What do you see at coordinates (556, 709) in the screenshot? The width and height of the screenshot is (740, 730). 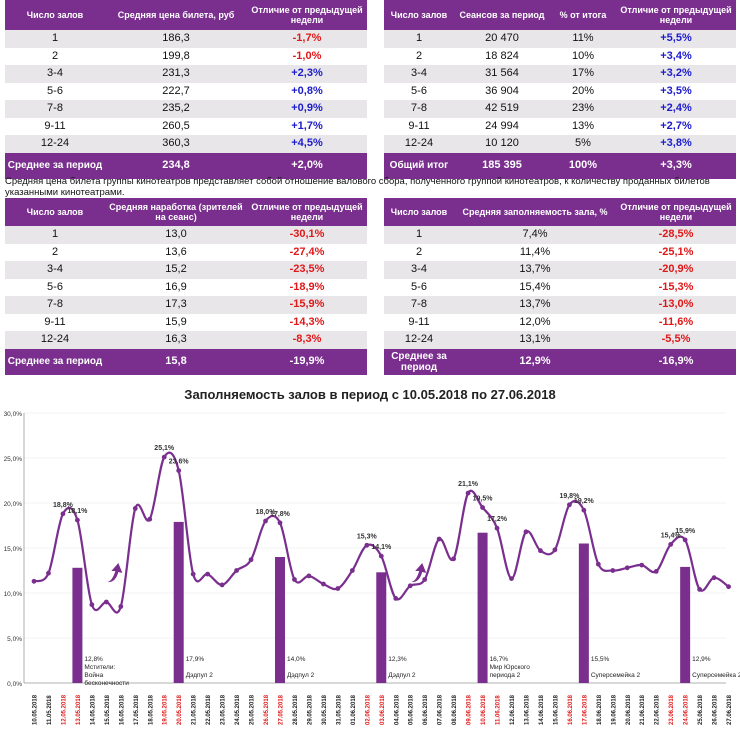 I see `x-tick-label: 15.06.2018` at bounding box center [556, 709].